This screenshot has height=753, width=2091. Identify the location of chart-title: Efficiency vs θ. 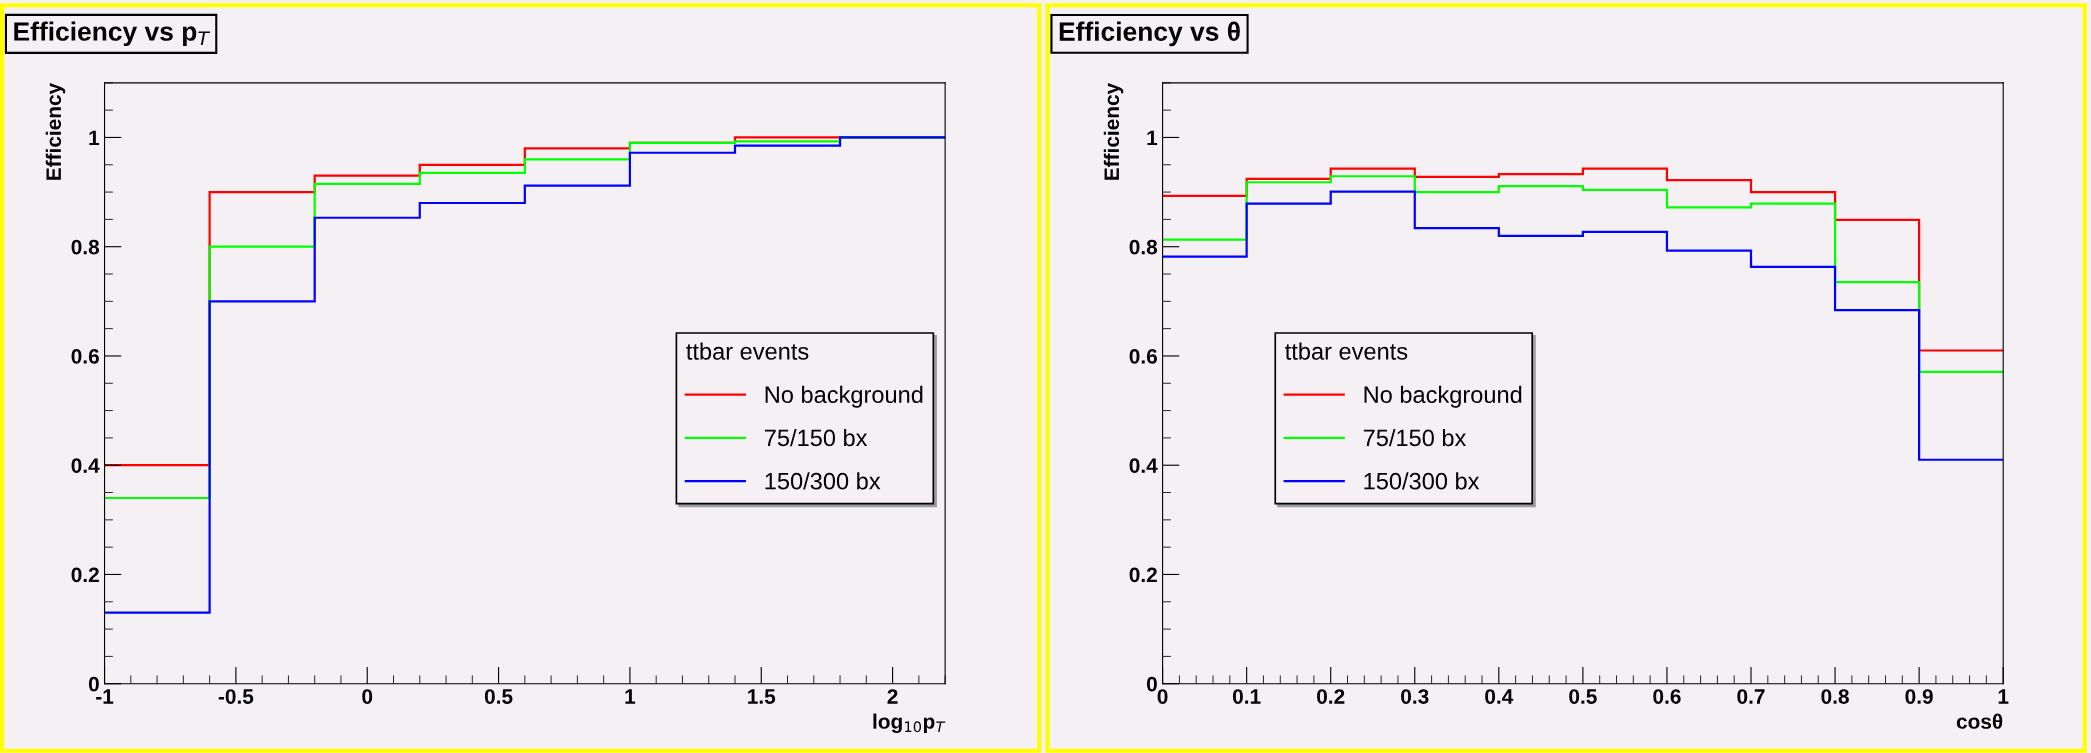
(1149, 34).